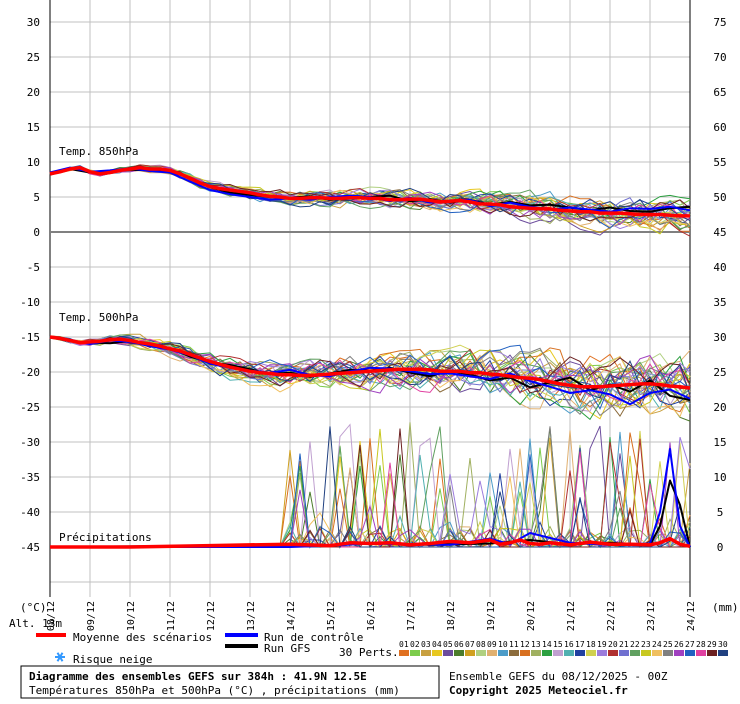 Image resolution: width=740 pixels, height=704 pixels. What do you see at coordinates (33, 267) in the screenshot?
I see `left-tick-label: -5` at bounding box center [33, 267].